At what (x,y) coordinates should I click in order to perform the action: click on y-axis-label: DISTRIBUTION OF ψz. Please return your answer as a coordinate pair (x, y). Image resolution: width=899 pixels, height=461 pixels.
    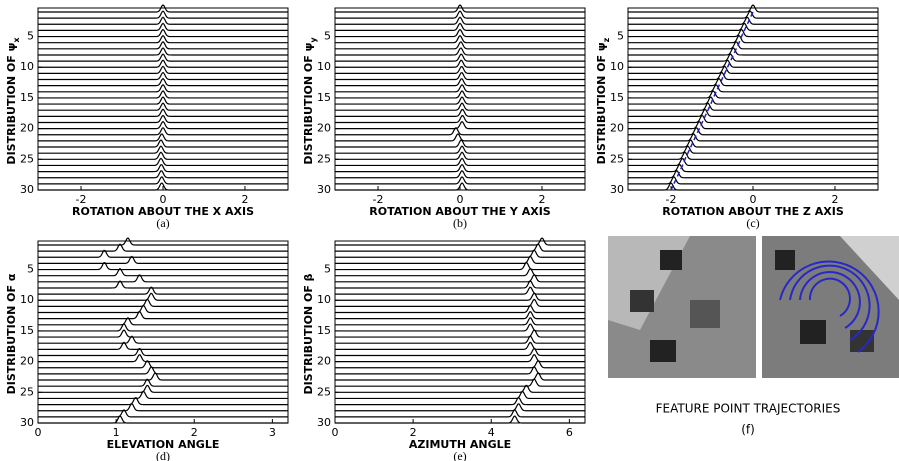
    Looking at the image, I should click on (603, 100).